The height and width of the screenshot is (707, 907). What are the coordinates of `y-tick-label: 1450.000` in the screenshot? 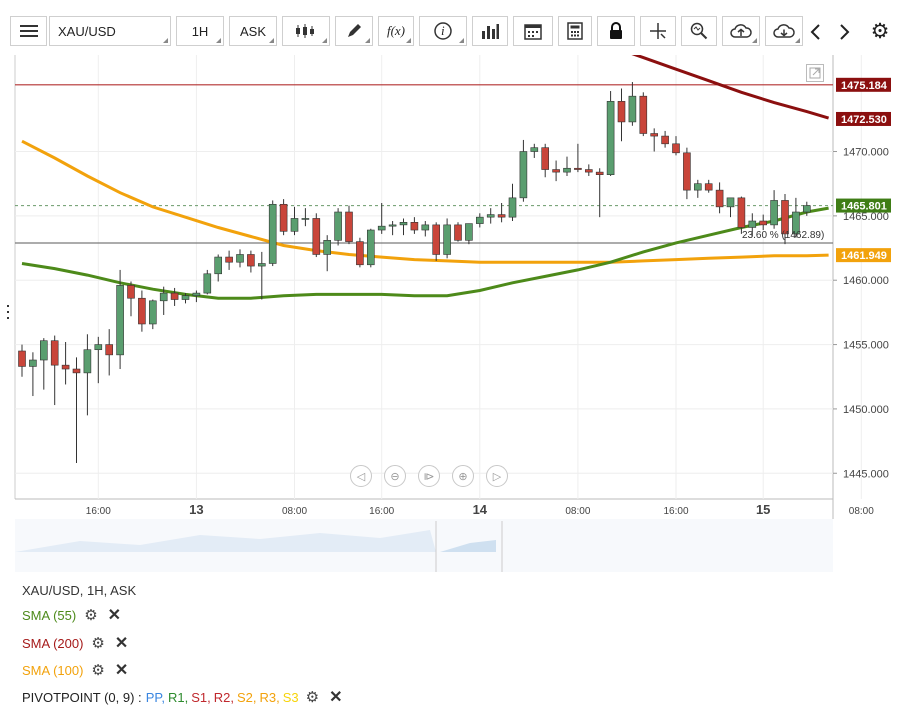 It's located at (866, 410).